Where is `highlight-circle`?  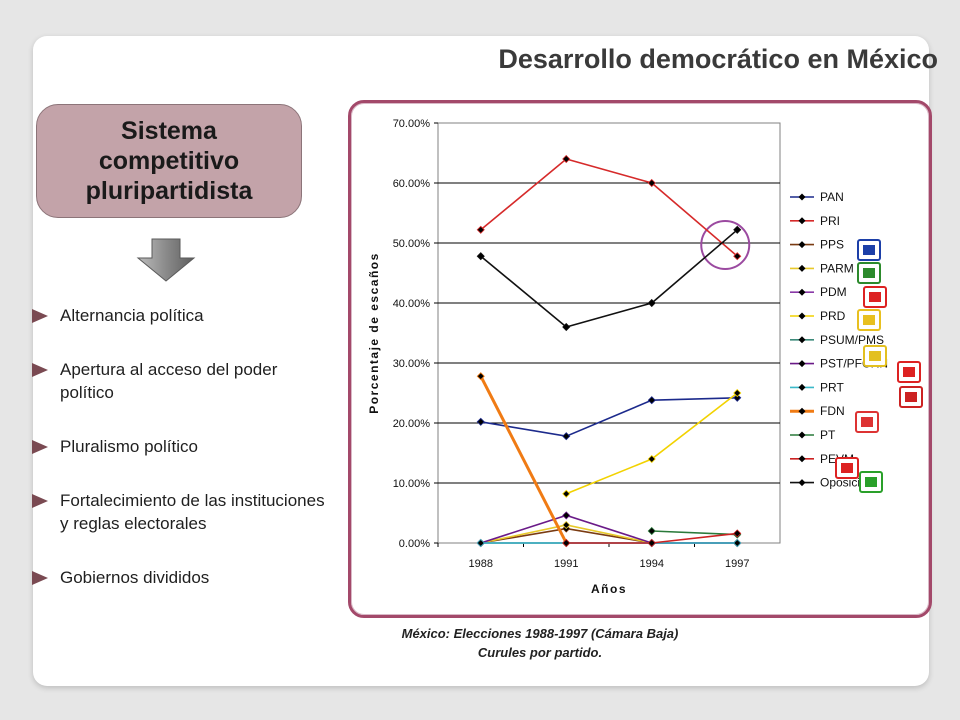
highlight-circle is located at coordinates (725, 245).